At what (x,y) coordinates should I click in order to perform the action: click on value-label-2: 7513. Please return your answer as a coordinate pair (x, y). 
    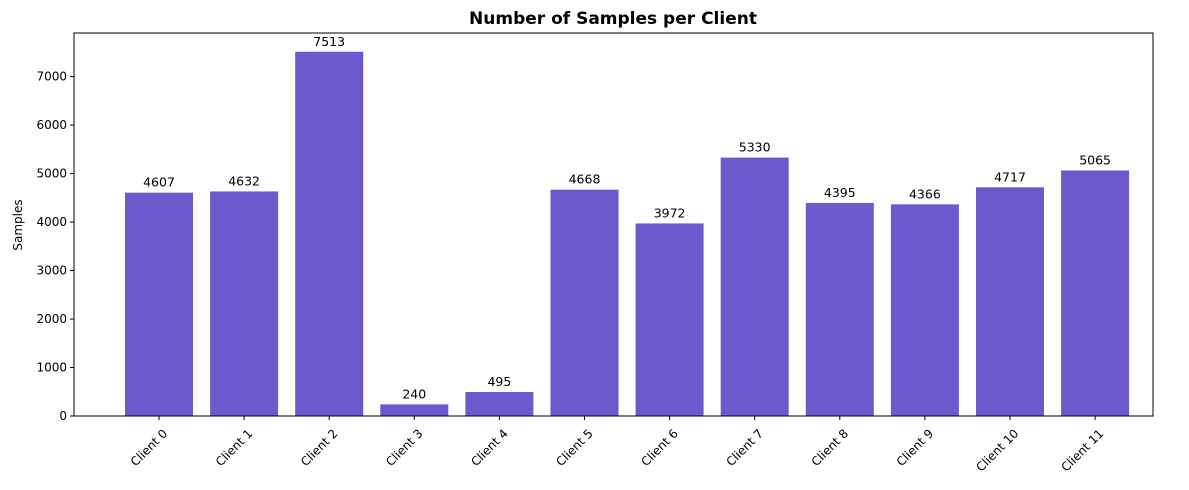
    Looking at the image, I should click on (329, 41).